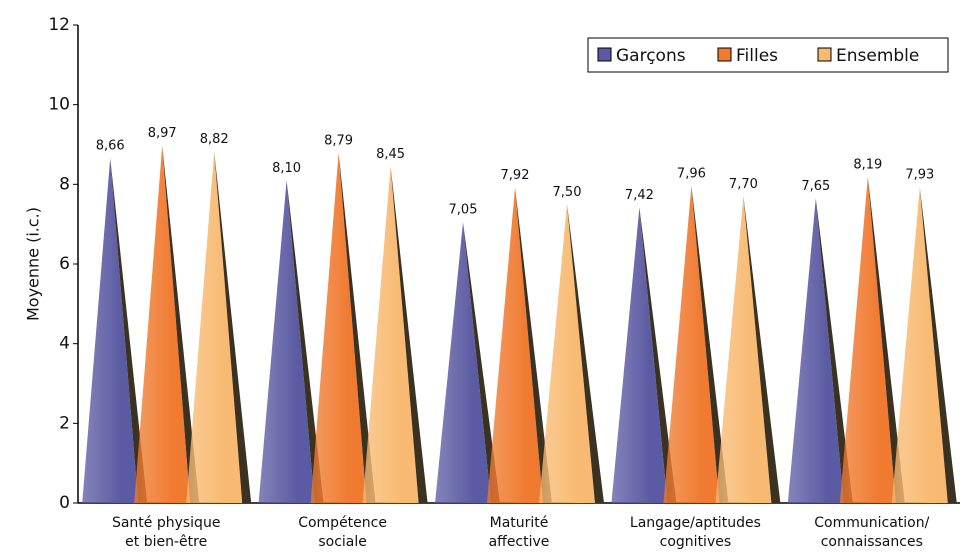  I want to click on y-tick-label: 8, so click(64, 184).